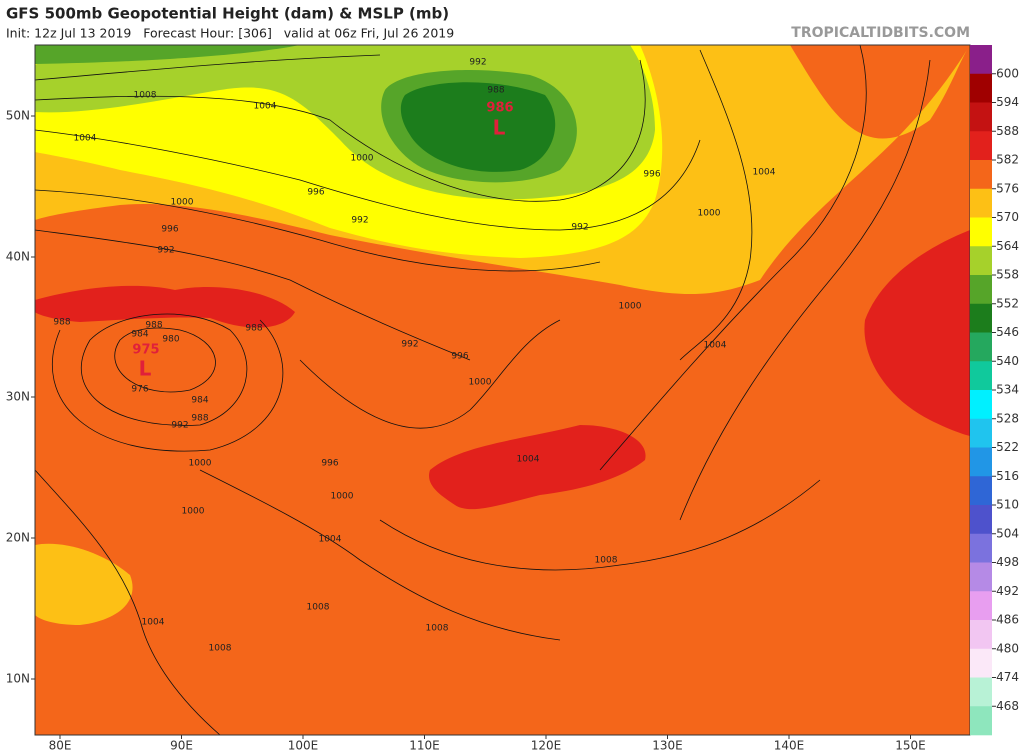  What do you see at coordinates (145, 350) in the screenshot?
I see `low-value: 975` at bounding box center [145, 350].